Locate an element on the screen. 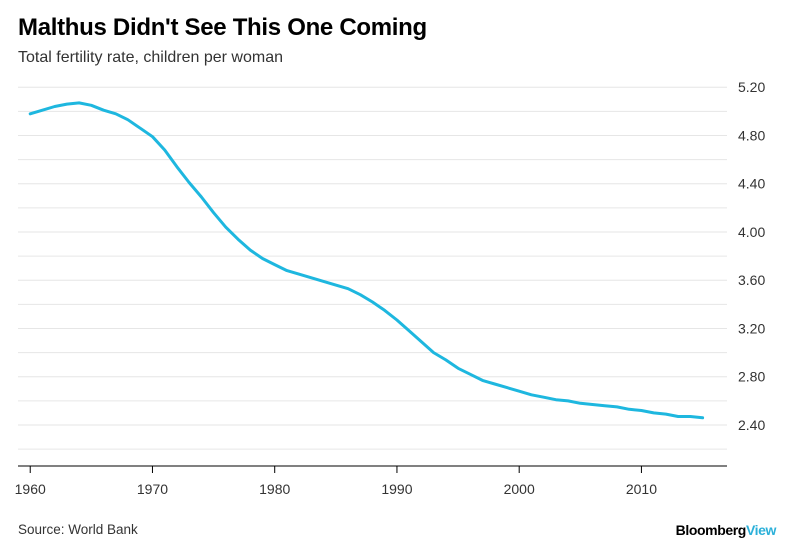 The height and width of the screenshot is (546, 790). chart-title: Malthus Didn't See This One Coming is located at coordinates (222, 27).